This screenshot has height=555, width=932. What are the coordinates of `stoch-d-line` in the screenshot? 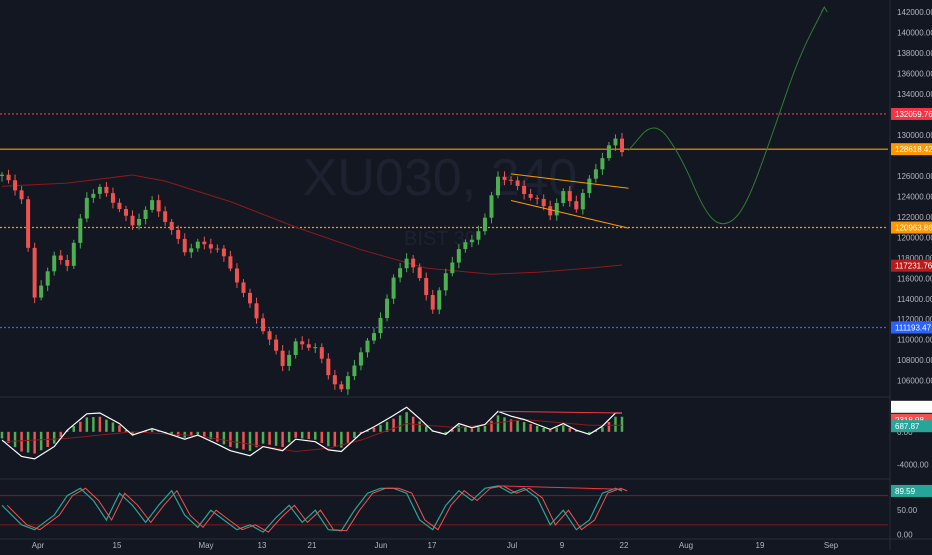 It's located at (317, 509).